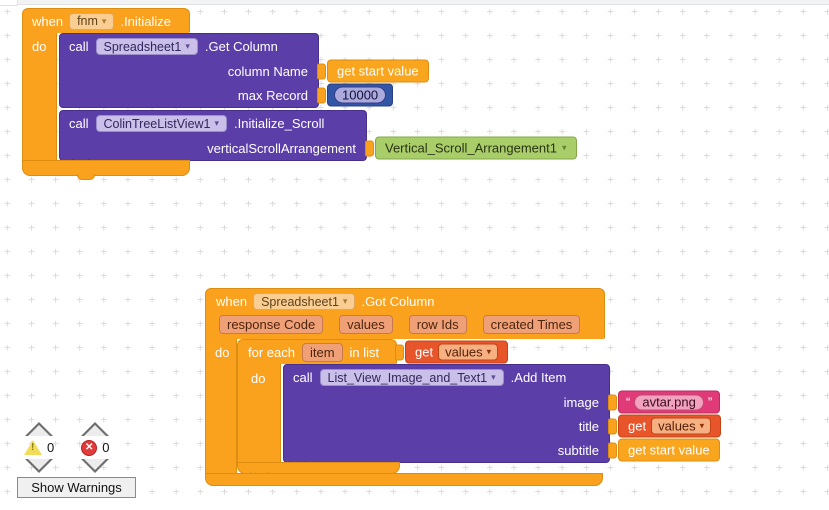  I want to click on event-name: .Got Column, so click(398, 301).